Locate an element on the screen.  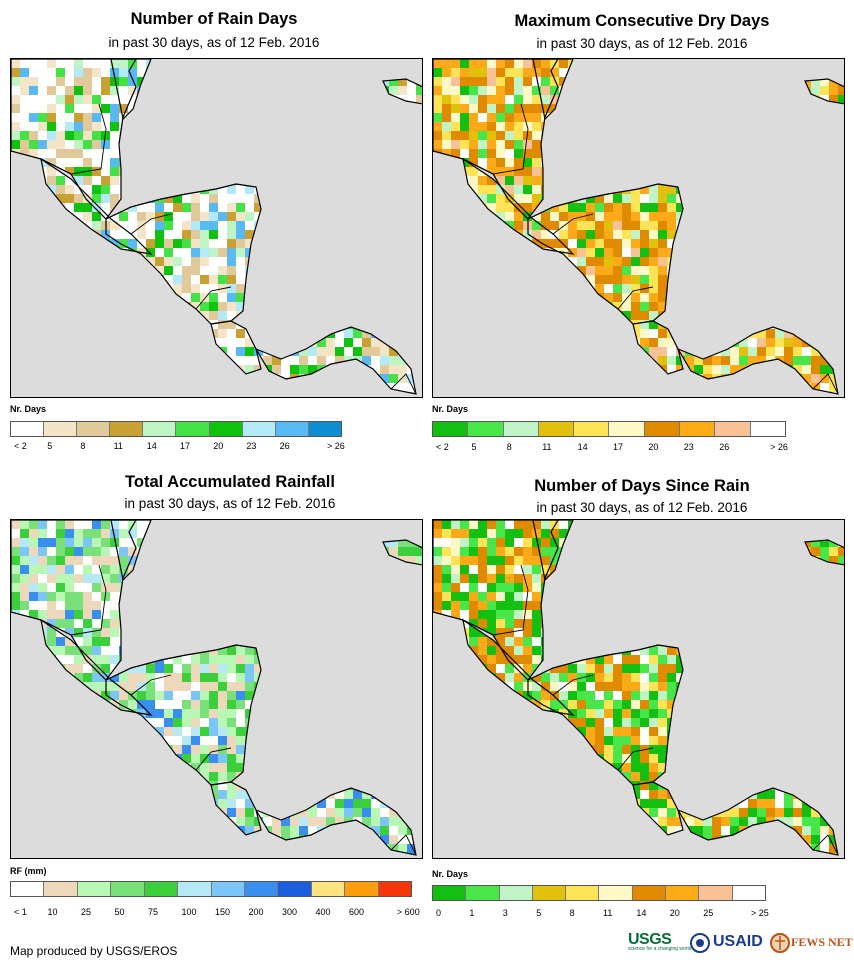
coastline is located at coordinates (824, 91).